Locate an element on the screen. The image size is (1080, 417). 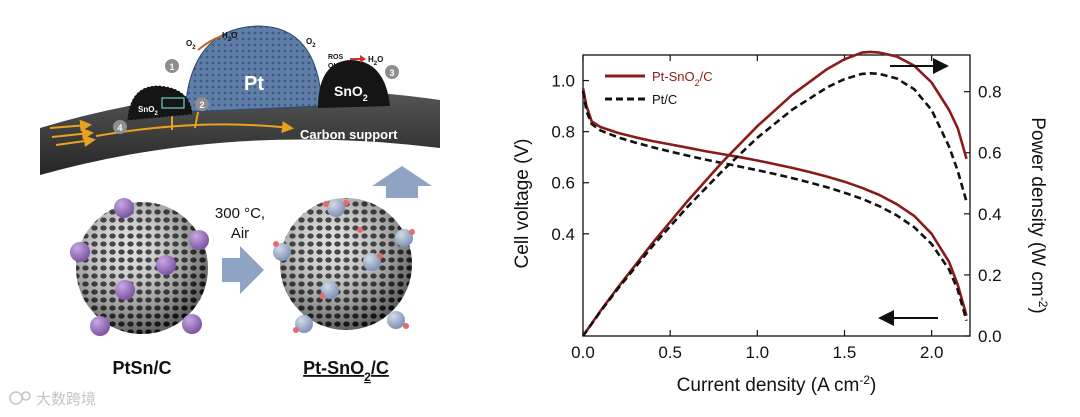
chart-legend: Pt-SnO2/C Pt/C is located at coordinates (659, 88).